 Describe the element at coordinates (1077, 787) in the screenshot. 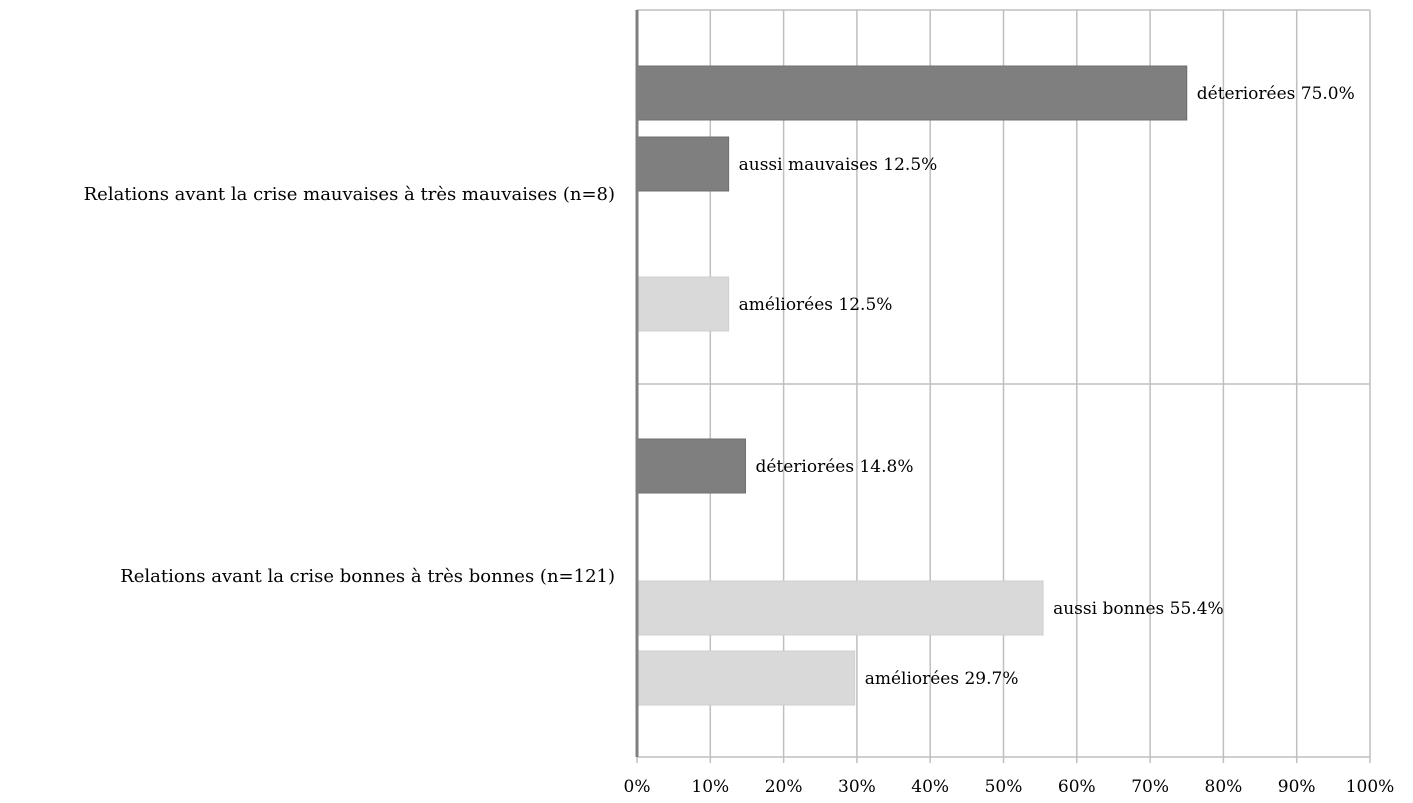

I see `x-tick-label: 60%` at that location.